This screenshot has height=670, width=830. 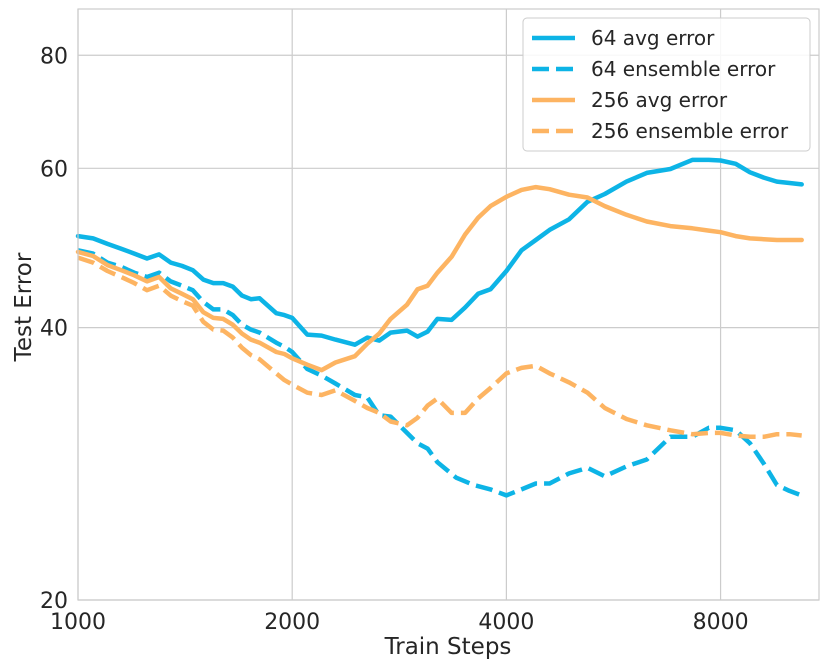 What do you see at coordinates (399, 622) in the screenshot?
I see `x-tick-labels: 1000 2000 4000 8000` at bounding box center [399, 622].